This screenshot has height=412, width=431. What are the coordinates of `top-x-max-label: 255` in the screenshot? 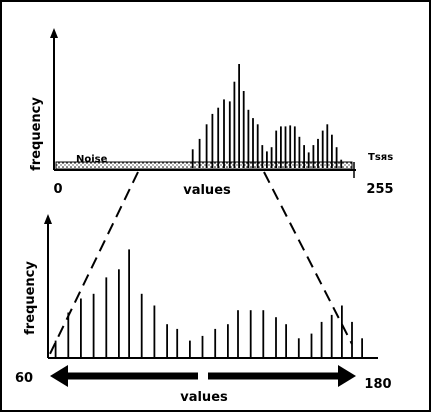 It's located at (379, 189).